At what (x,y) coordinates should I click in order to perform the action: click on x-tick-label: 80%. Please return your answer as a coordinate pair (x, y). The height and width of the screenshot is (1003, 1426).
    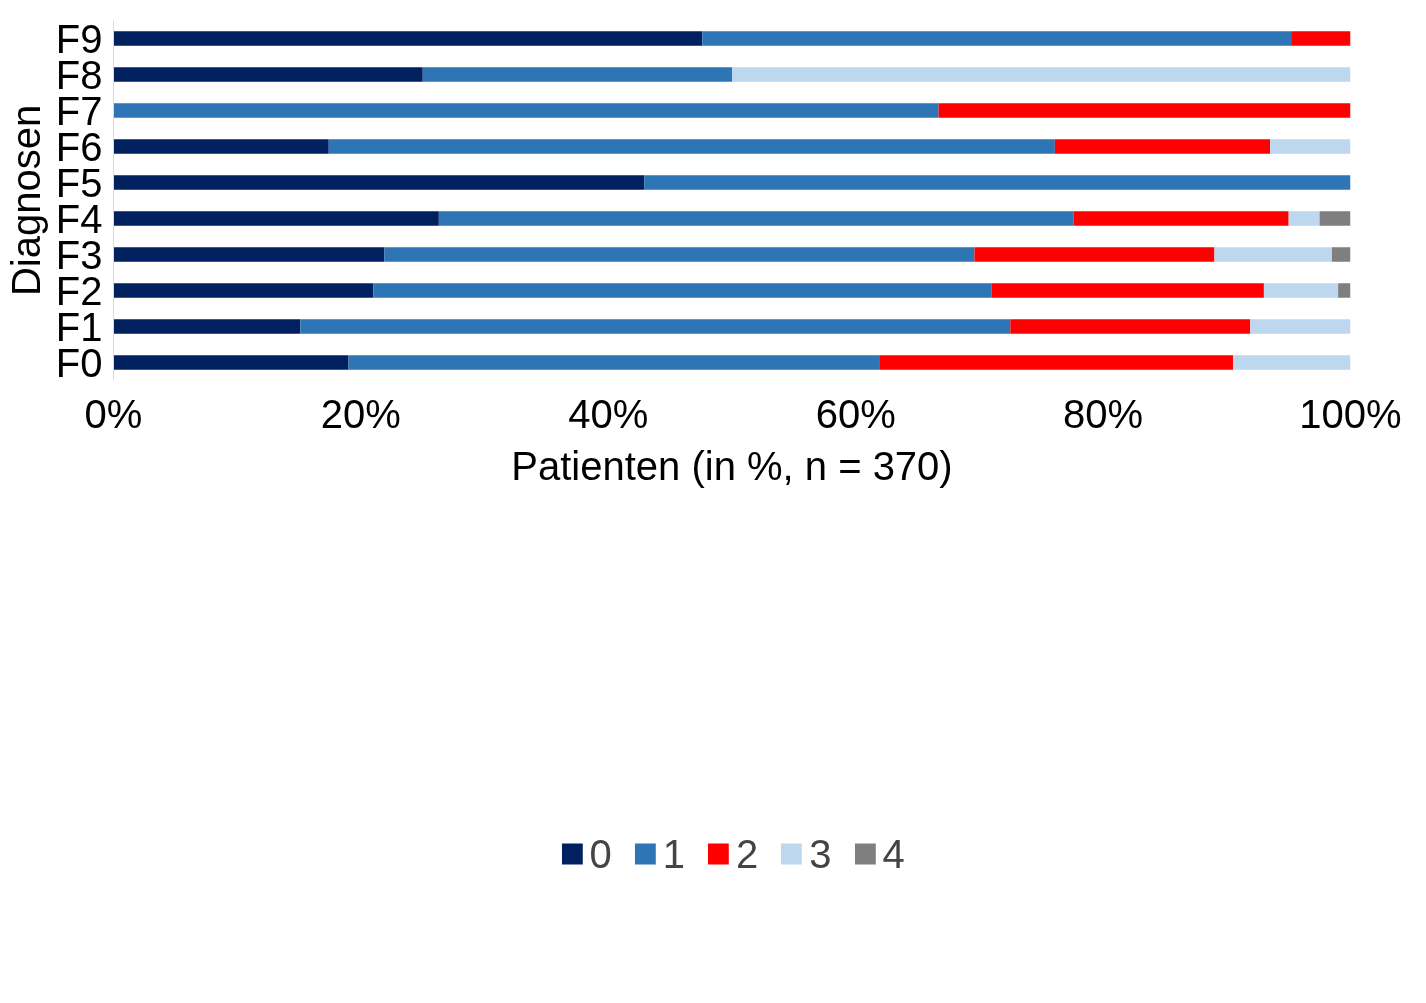
    Looking at the image, I should click on (1103, 413).